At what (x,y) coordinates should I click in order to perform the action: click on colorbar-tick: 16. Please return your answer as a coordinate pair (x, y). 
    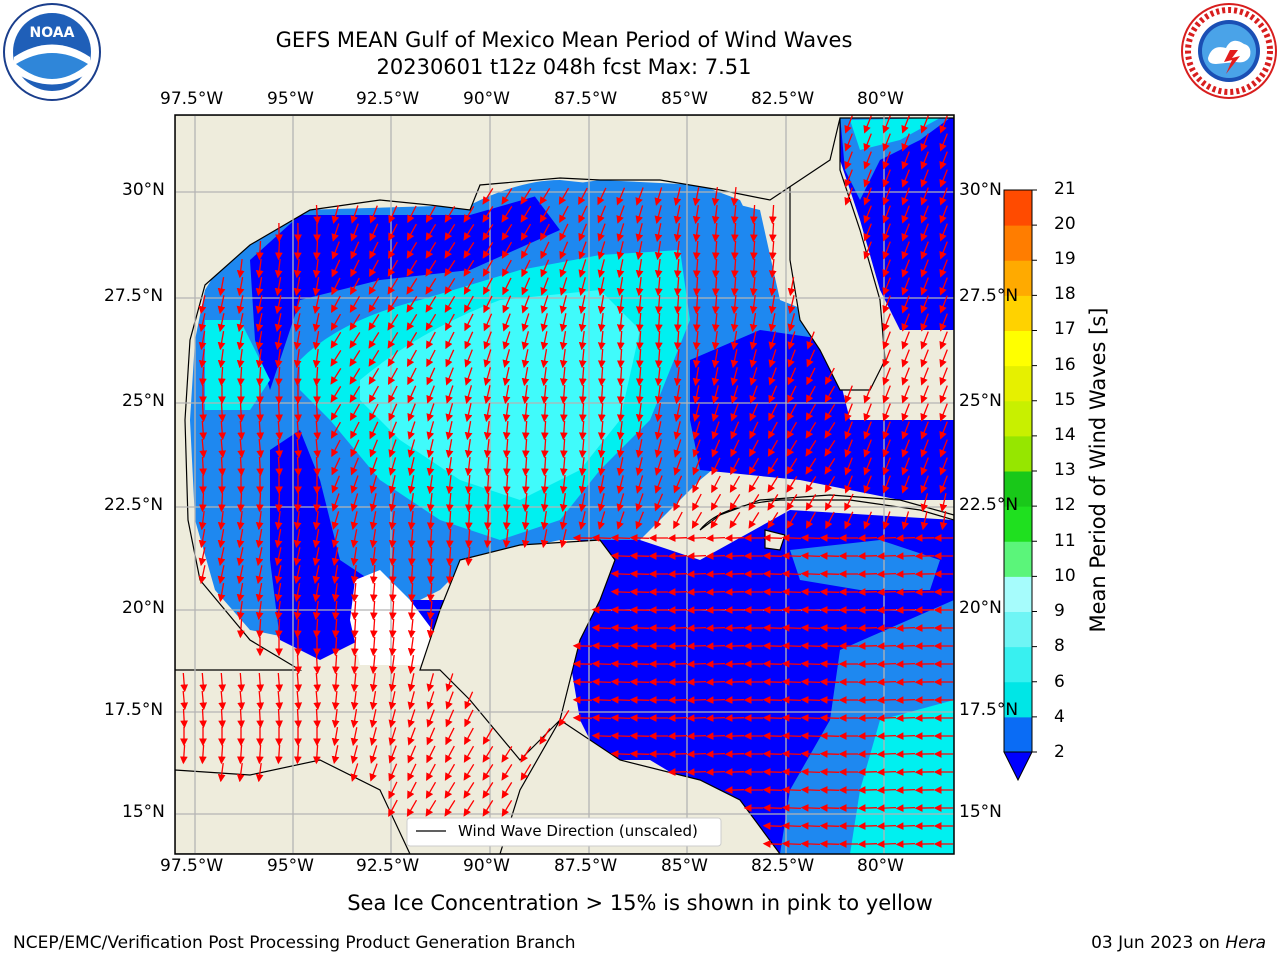
    Looking at the image, I should click on (1065, 365).